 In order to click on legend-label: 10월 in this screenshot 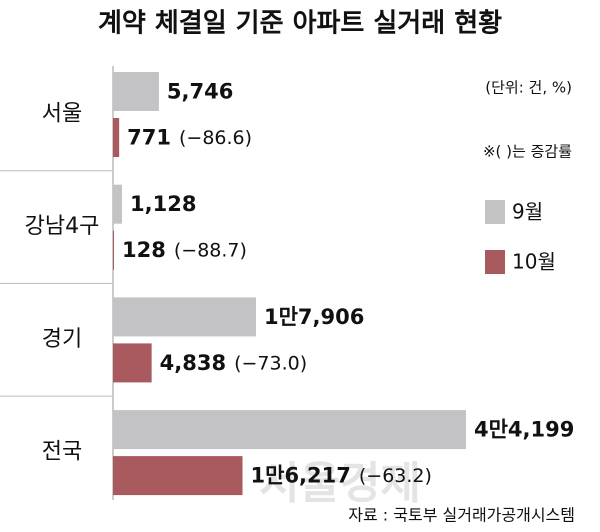, I will do `click(534, 262)`.